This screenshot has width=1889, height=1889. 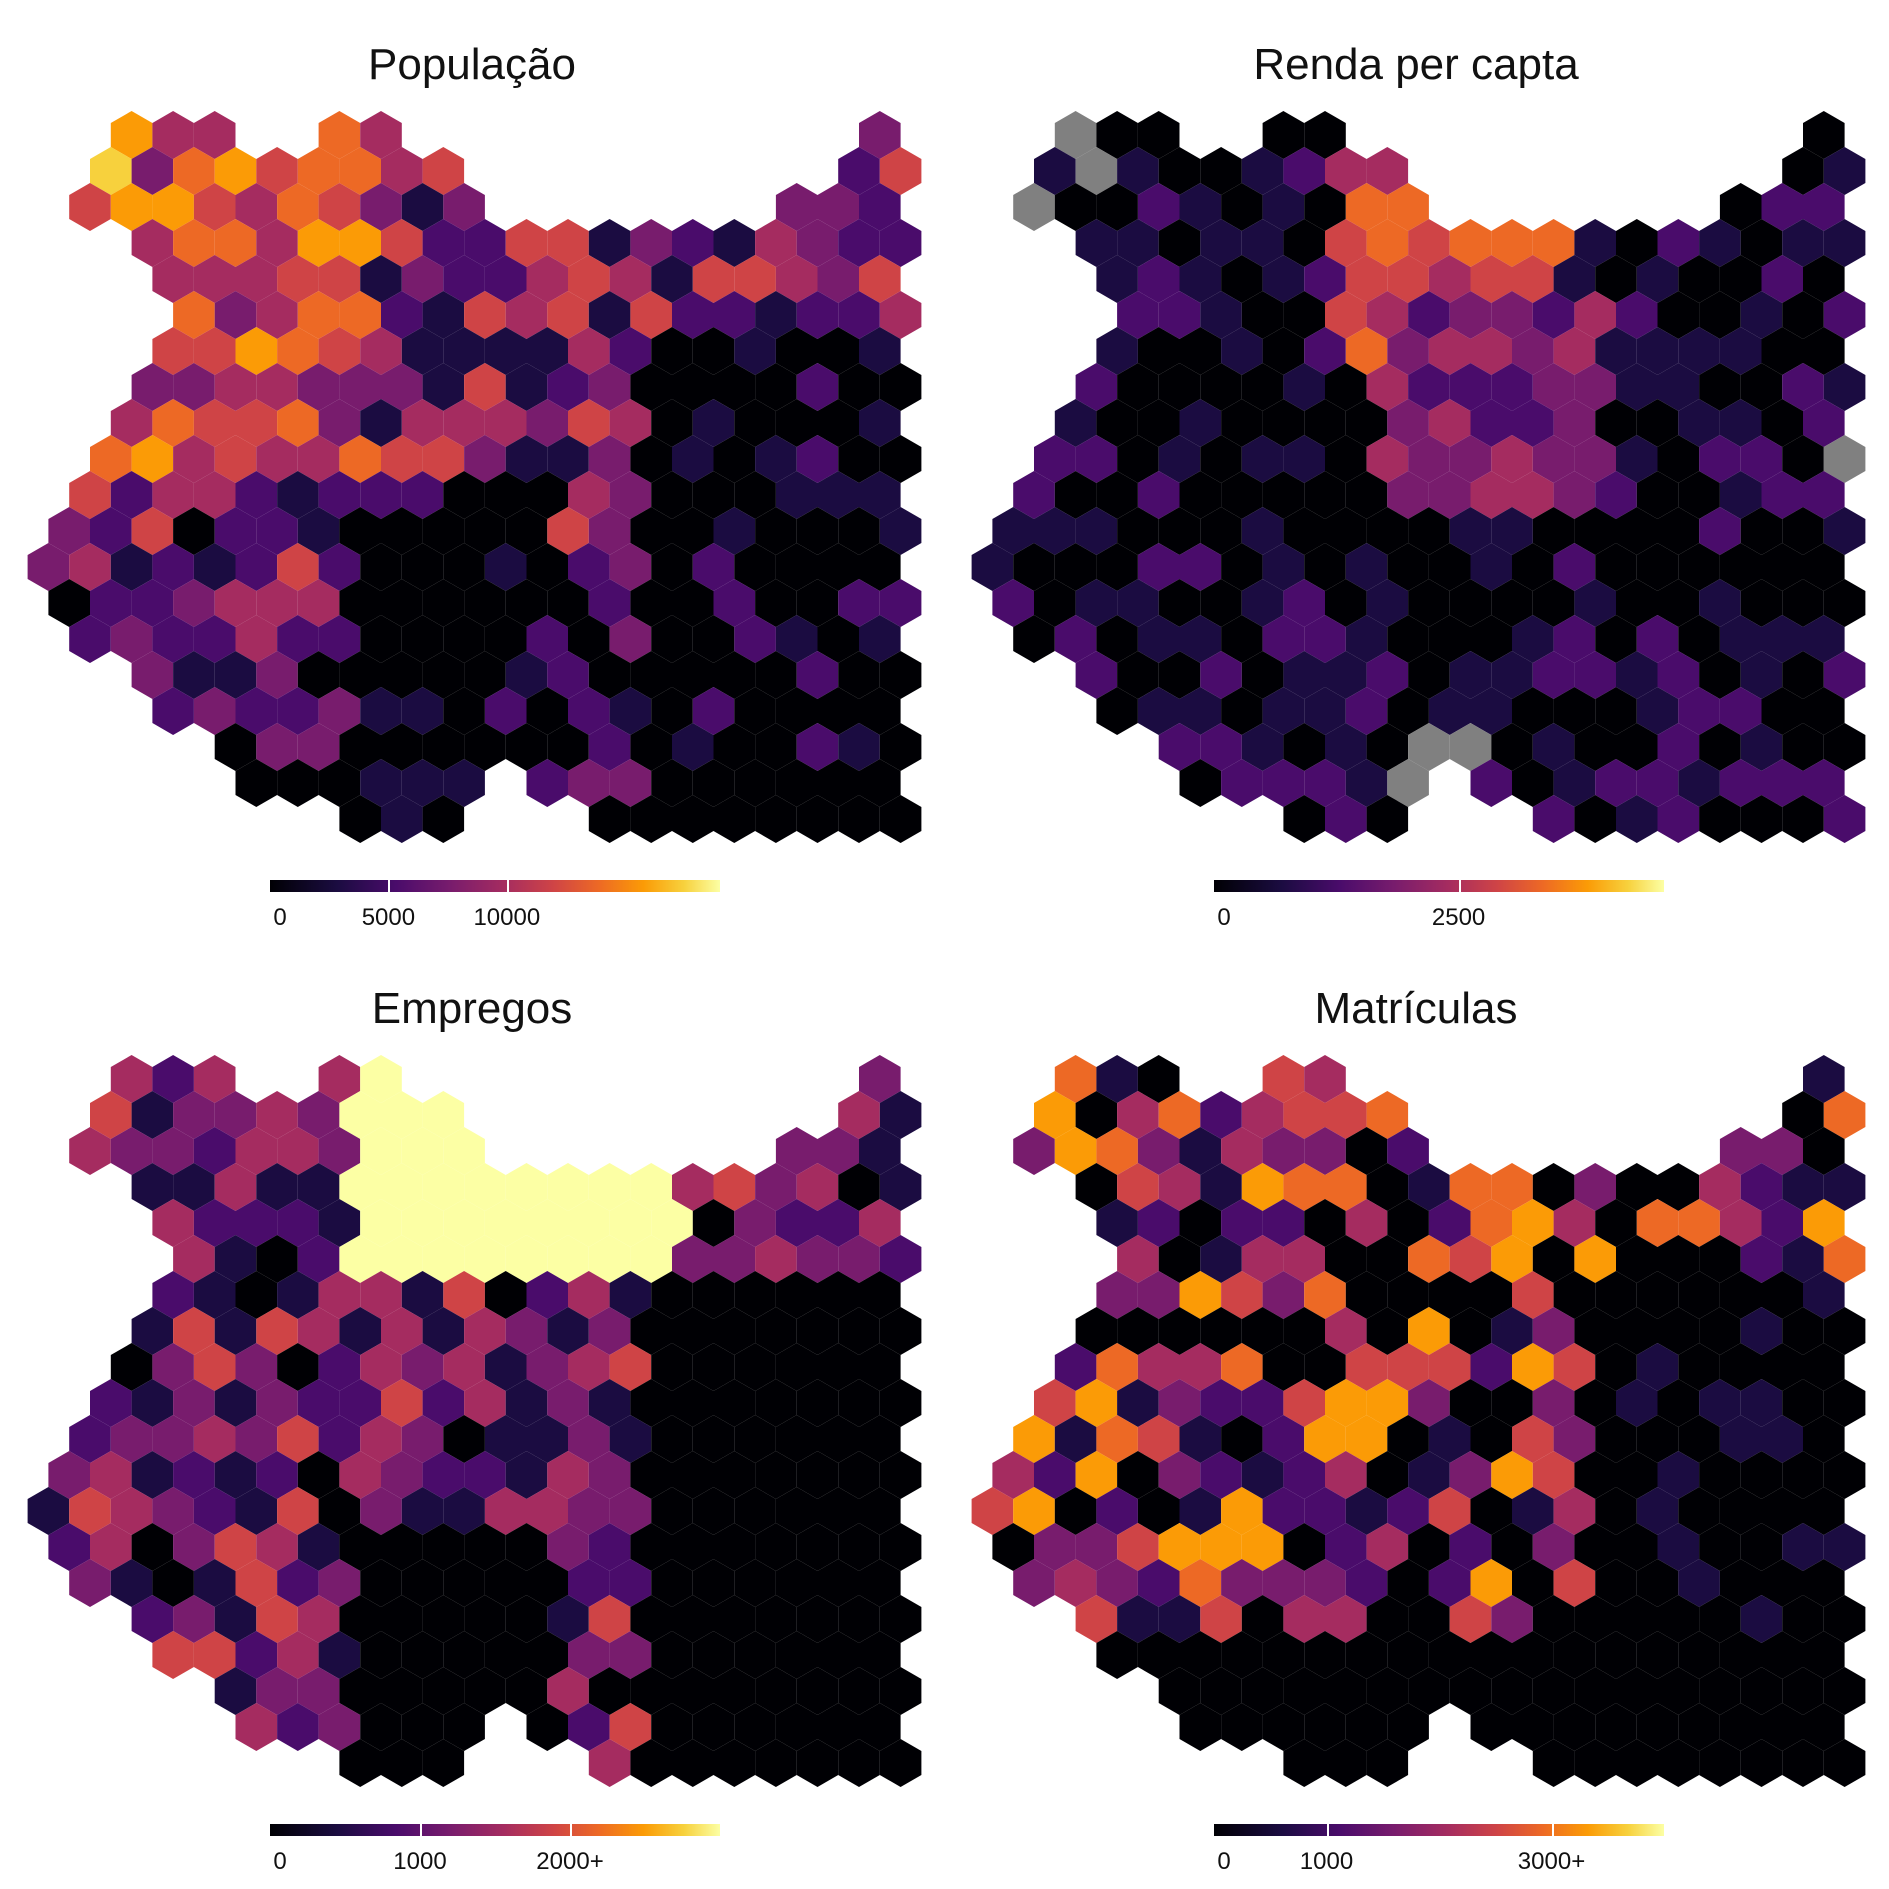 What do you see at coordinates (1327, 1830) in the screenshot?
I see `legend-tick` at bounding box center [1327, 1830].